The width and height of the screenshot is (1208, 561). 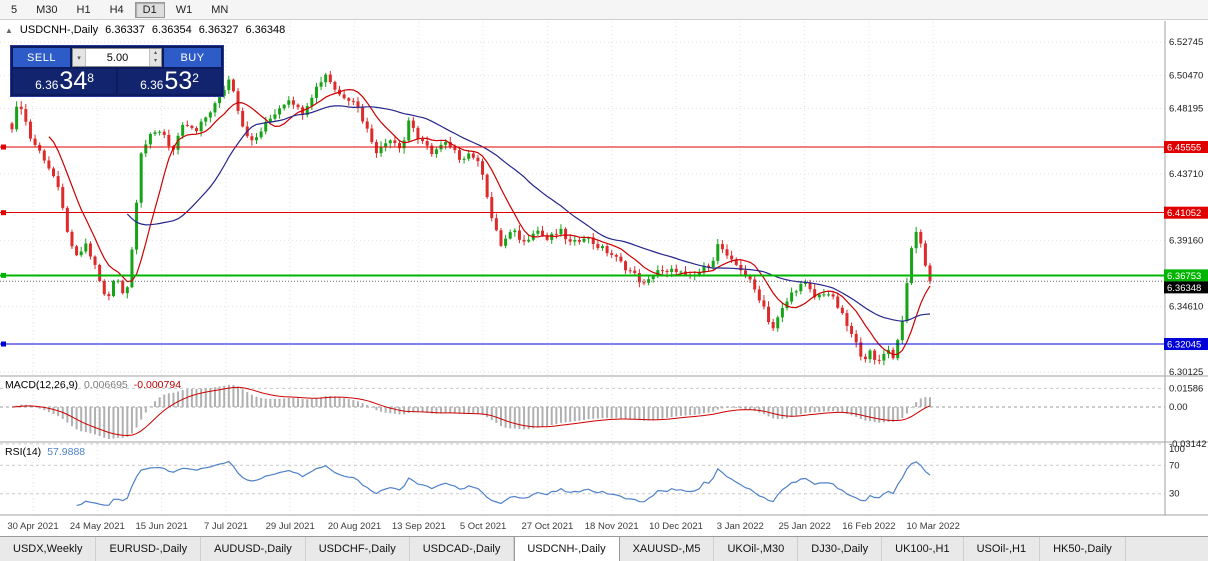 I want to click on macd-histogram, so click(x=473, y=411).